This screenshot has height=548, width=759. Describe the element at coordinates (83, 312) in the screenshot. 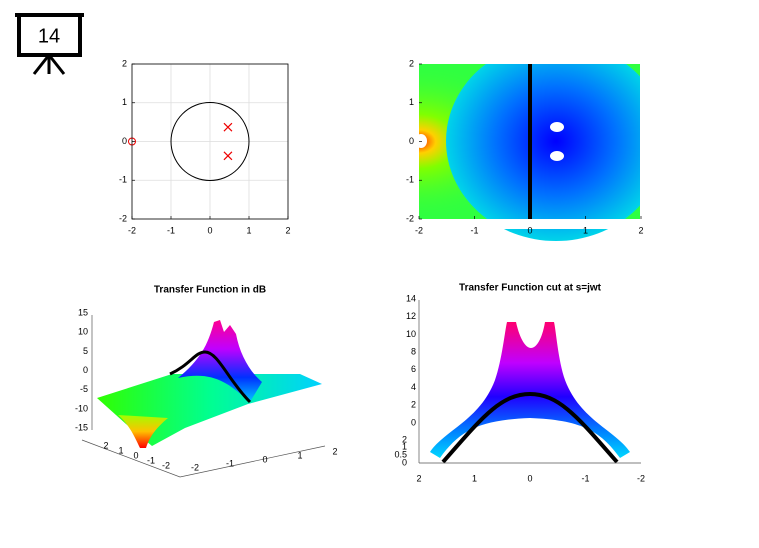

I see `z-tick-label: 15` at that location.